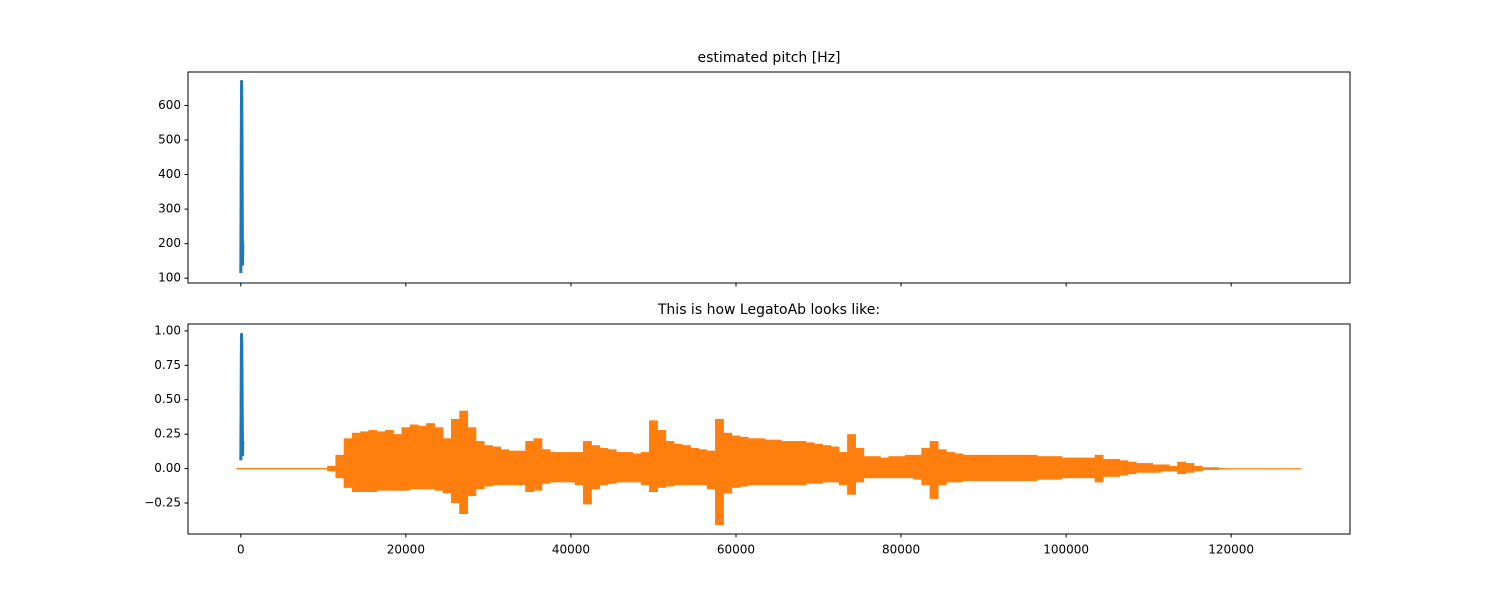 The height and width of the screenshot is (600, 1500). Describe the element at coordinates (1231, 550) in the screenshot. I see `x-tick-label: 120000` at that location.